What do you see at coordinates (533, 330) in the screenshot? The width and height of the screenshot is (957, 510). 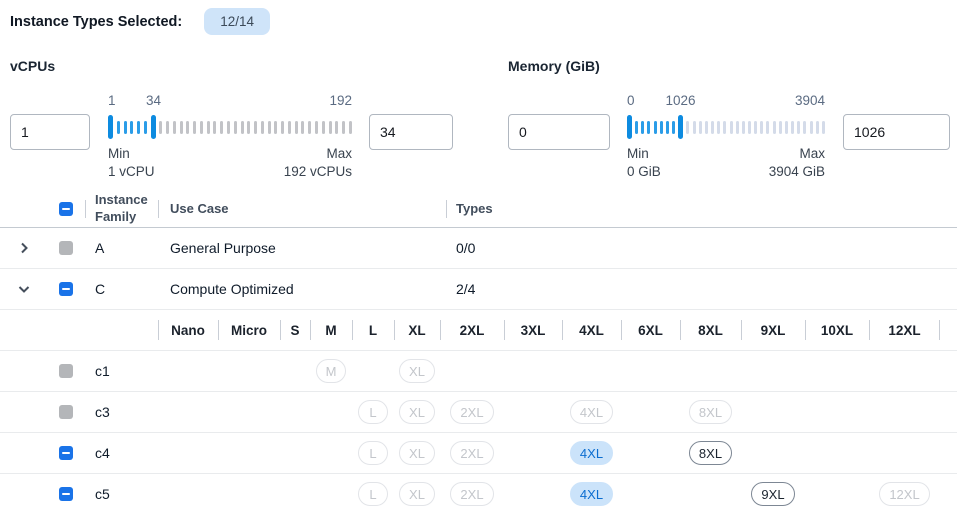 I see `size-column-header: 3XL` at bounding box center [533, 330].